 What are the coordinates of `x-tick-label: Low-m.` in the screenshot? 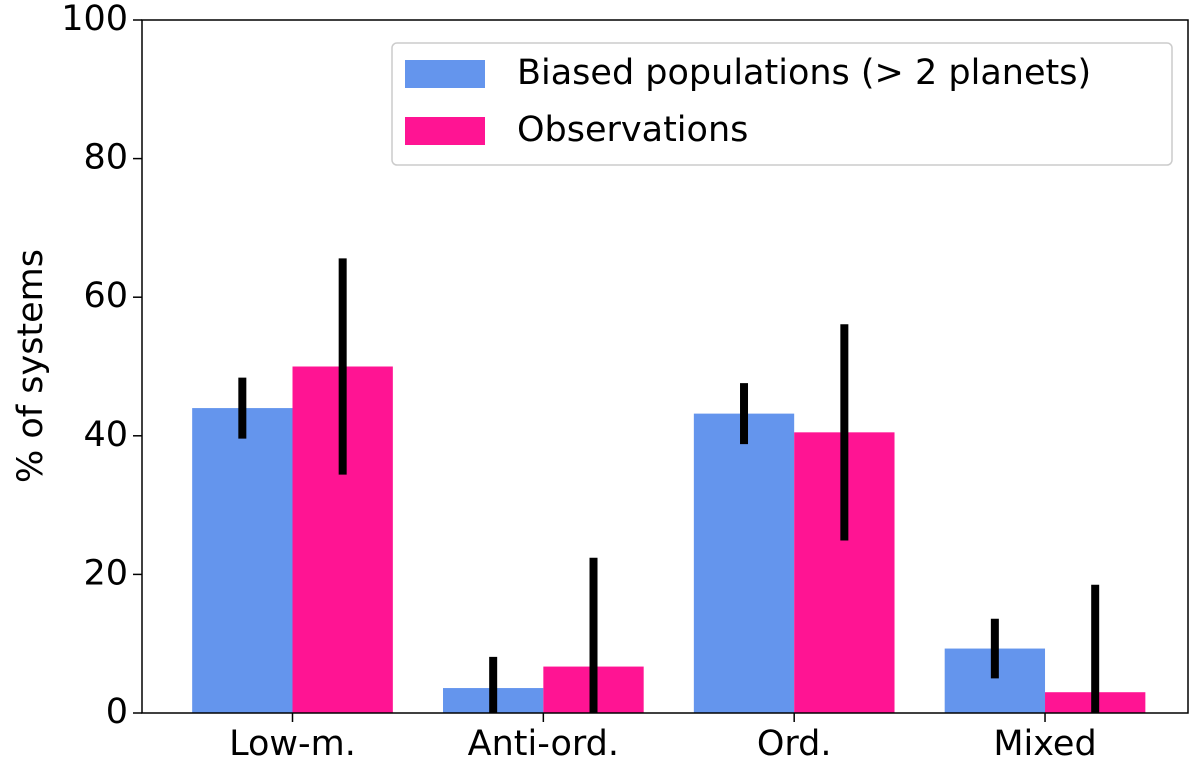 It's located at (292, 744).